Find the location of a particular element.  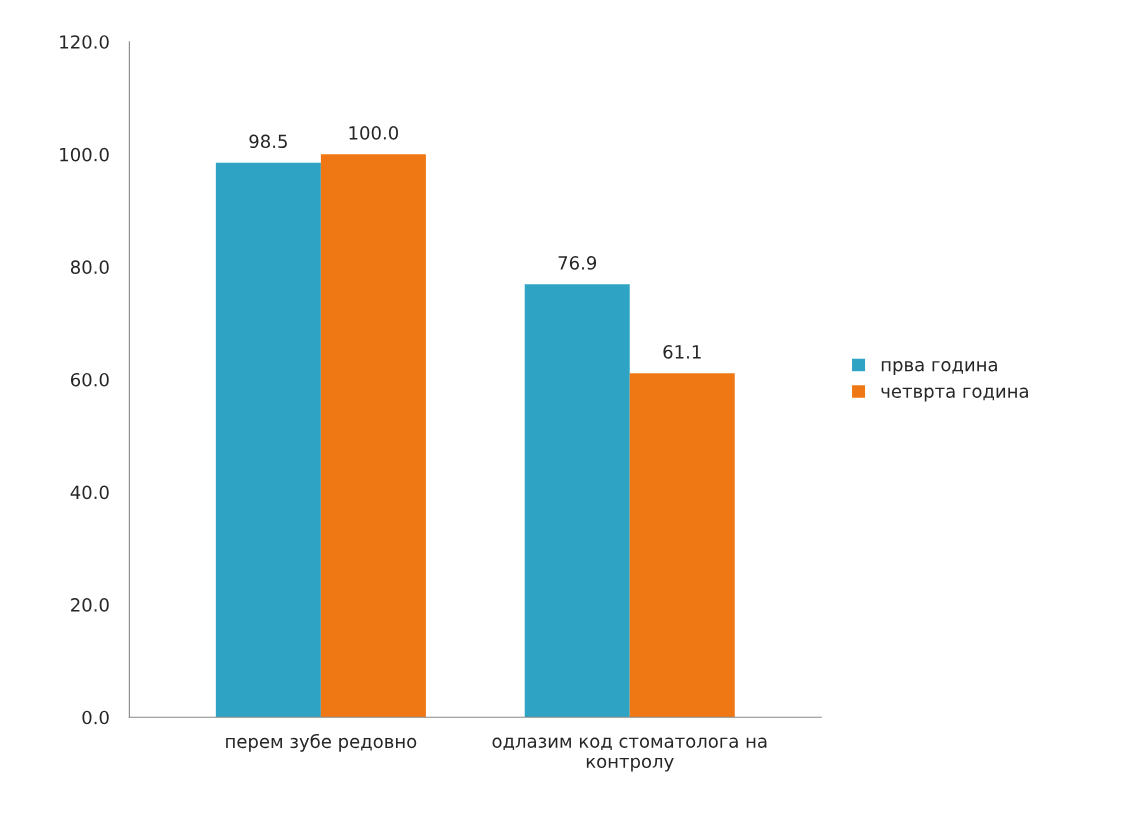

y-tick-label: 100.0 is located at coordinates (84, 154).